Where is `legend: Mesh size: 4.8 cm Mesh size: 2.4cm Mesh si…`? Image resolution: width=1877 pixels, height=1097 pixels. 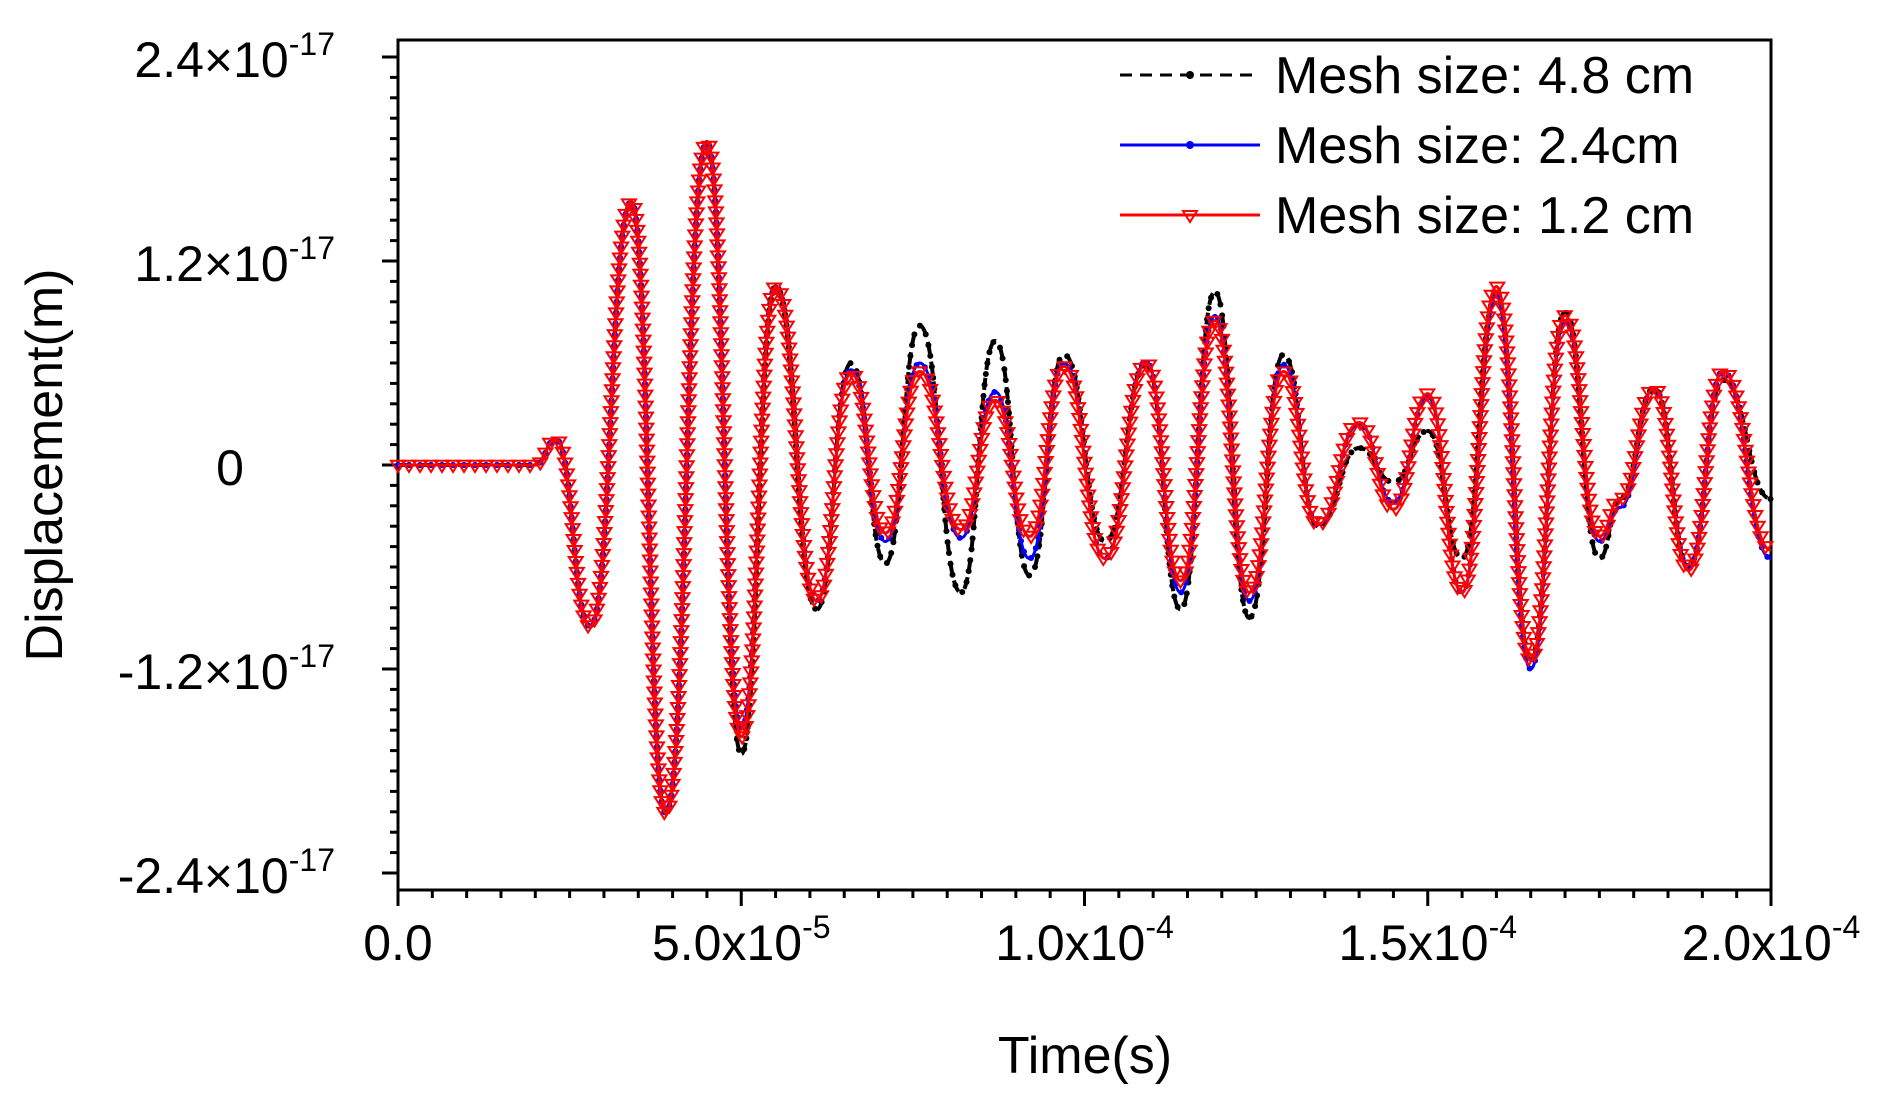
legend: Mesh size: 4.8 cm Mesh size: 2.4cm Mesh si… is located at coordinates (1407, 146).